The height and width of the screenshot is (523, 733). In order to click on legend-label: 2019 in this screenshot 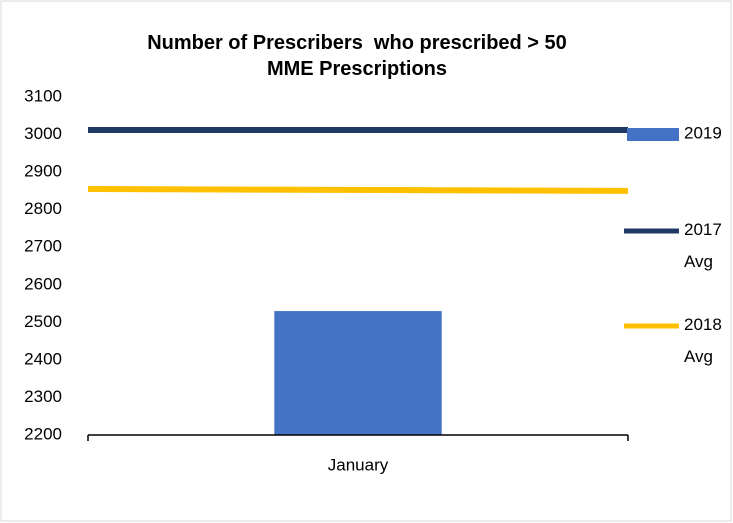, I will do `click(703, 132)`.